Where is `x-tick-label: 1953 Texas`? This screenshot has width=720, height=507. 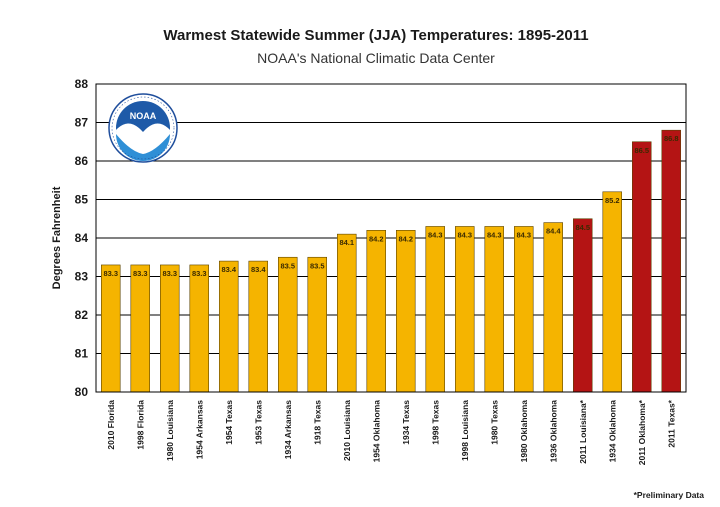 x-tick-label: 1953 Texas is located at coordinates (258, 422).